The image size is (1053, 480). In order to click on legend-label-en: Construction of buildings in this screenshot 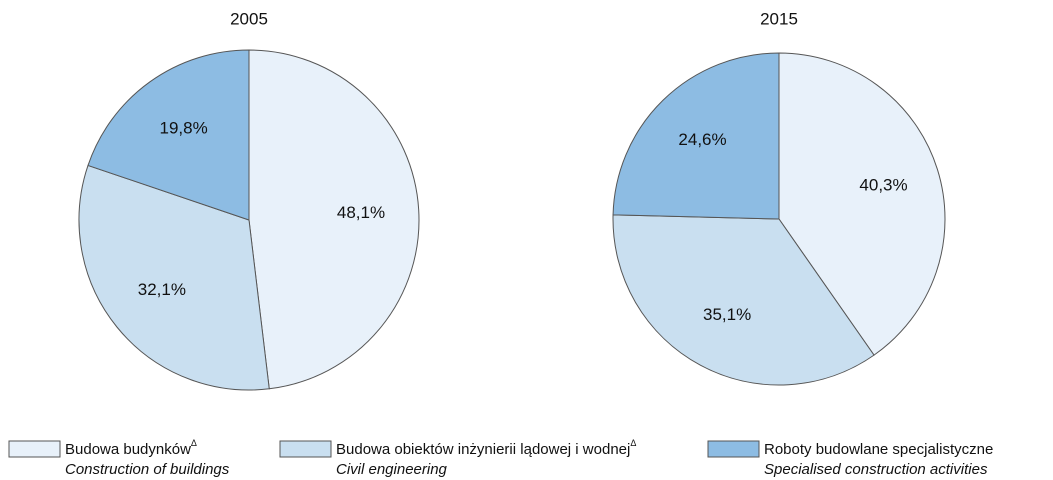, I will do `click(147, 469)`.